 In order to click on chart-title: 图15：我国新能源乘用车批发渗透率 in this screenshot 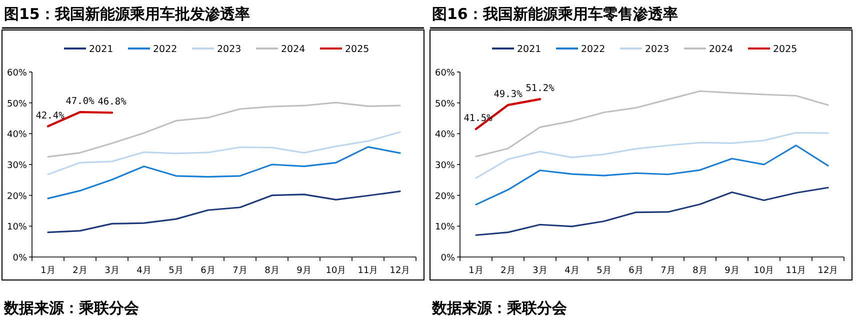, I will do `click(127, 14)`.